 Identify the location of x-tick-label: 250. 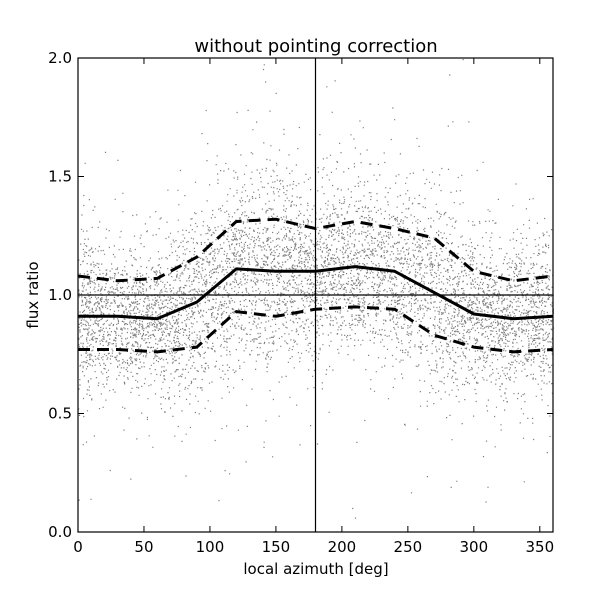
(408, 547).